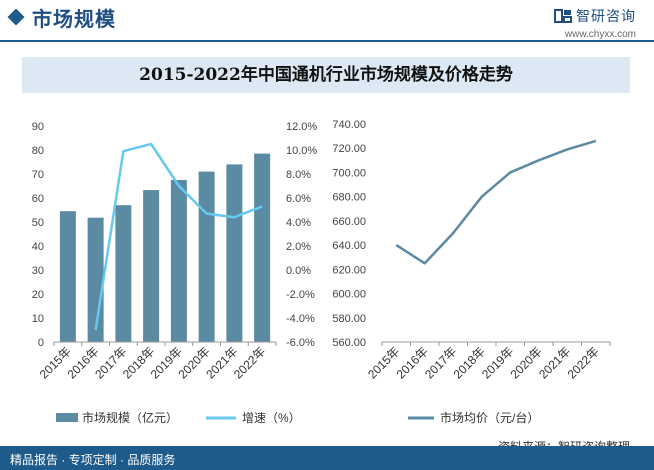 The height and width of the screenshot is (470, 654). I want to click on brand: 智研咨询, so click(595, 16).